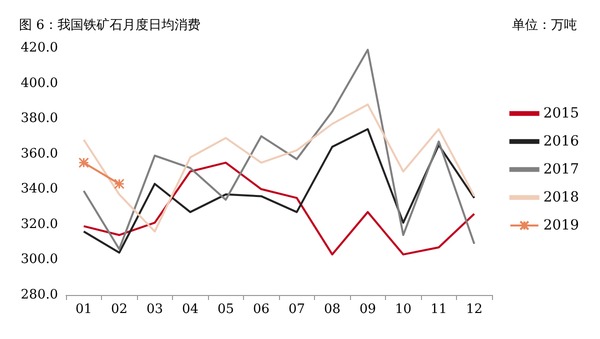 This screenshot has height=339, width=600. Describe the element at coordinates (119, 309) in the screenshot. I see `x-tick-label: 02` at that location.